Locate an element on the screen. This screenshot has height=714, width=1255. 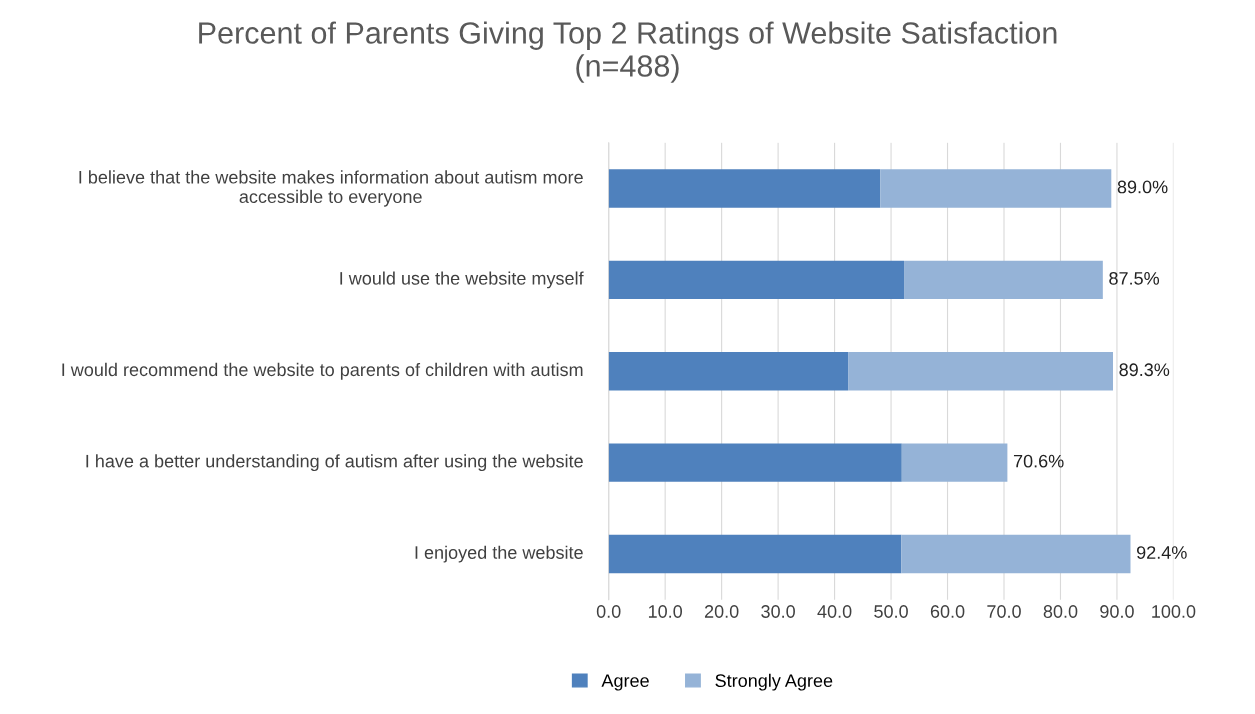
x-tick-label: 30.0 is located at coordinates (778, 611).